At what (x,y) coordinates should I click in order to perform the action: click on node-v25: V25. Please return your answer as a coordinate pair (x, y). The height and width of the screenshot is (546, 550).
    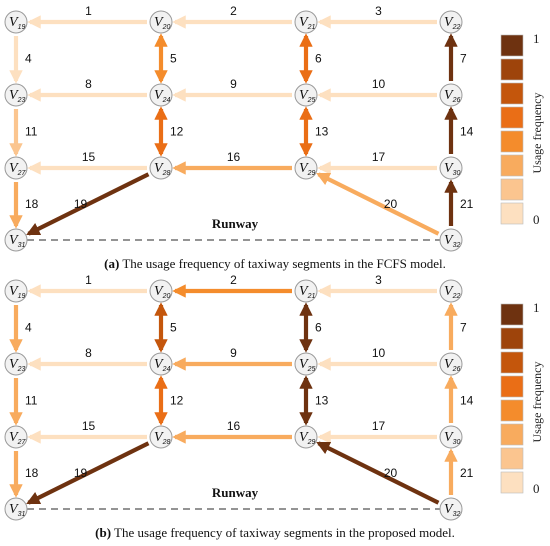
    Looking at the image, I should click on (306, 95).